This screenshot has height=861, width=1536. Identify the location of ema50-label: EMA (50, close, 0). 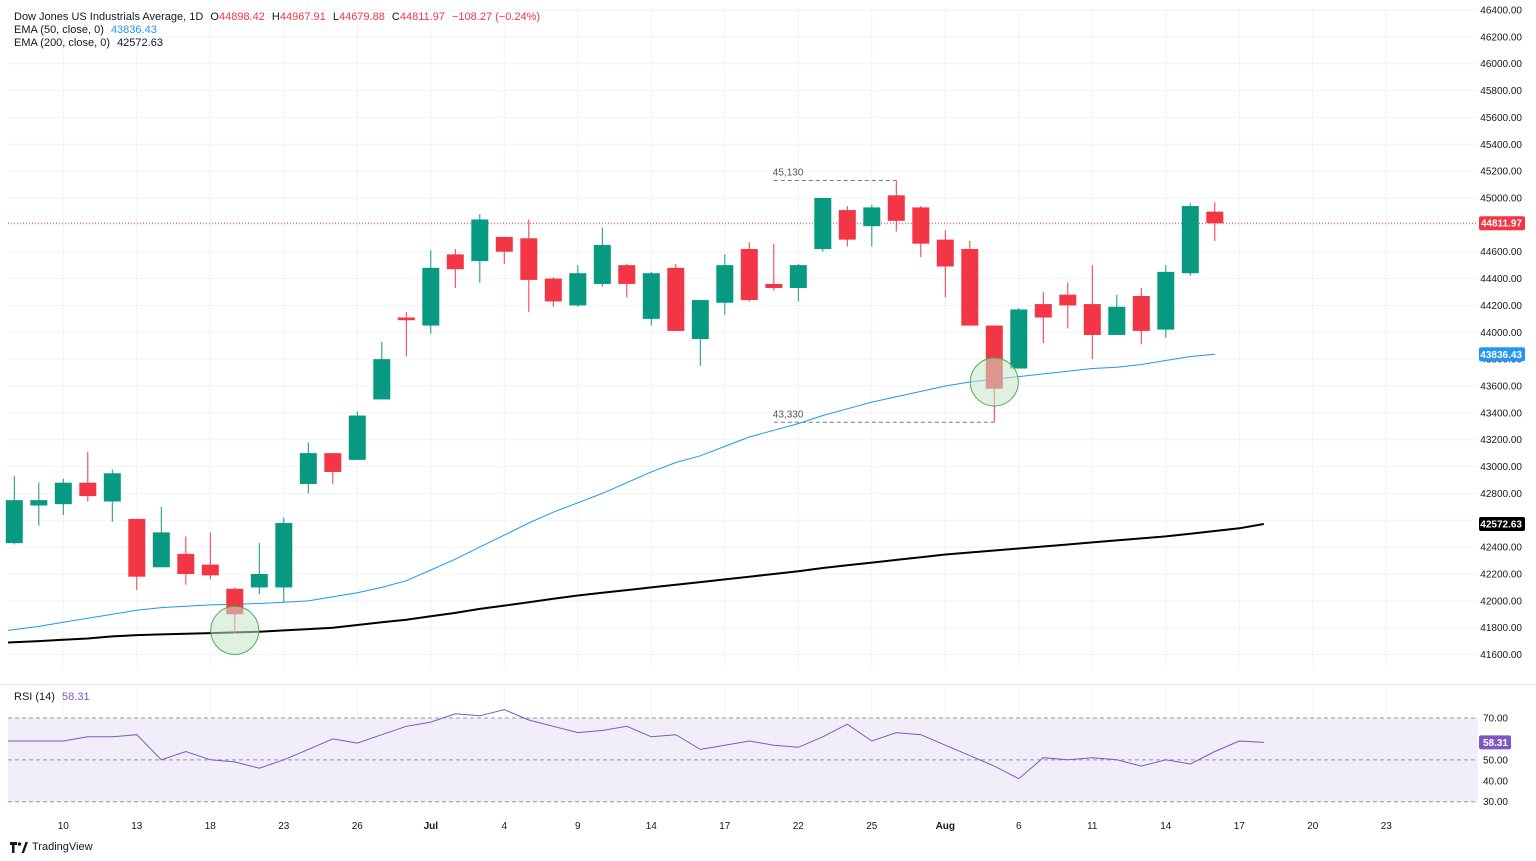
(59, 30).